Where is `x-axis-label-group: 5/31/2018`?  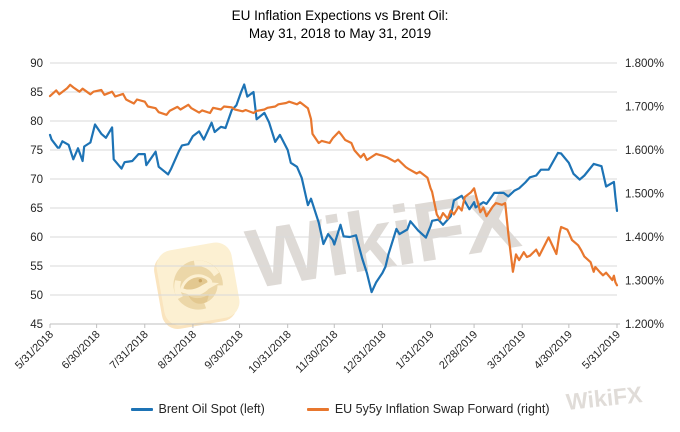 x-axis-label-group: 5/31/2018 is located at coordinates (34, 350).